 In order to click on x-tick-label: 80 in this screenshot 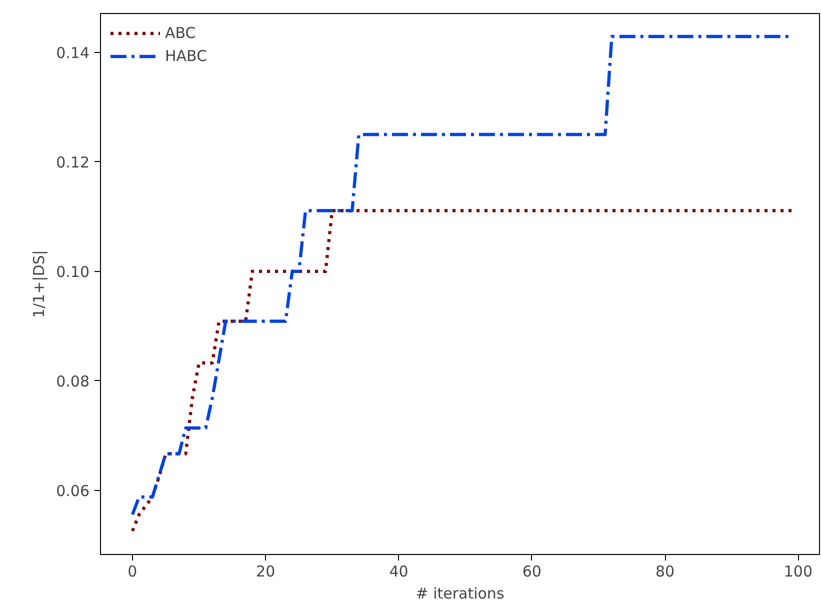, I will do `click(665, 571)`.